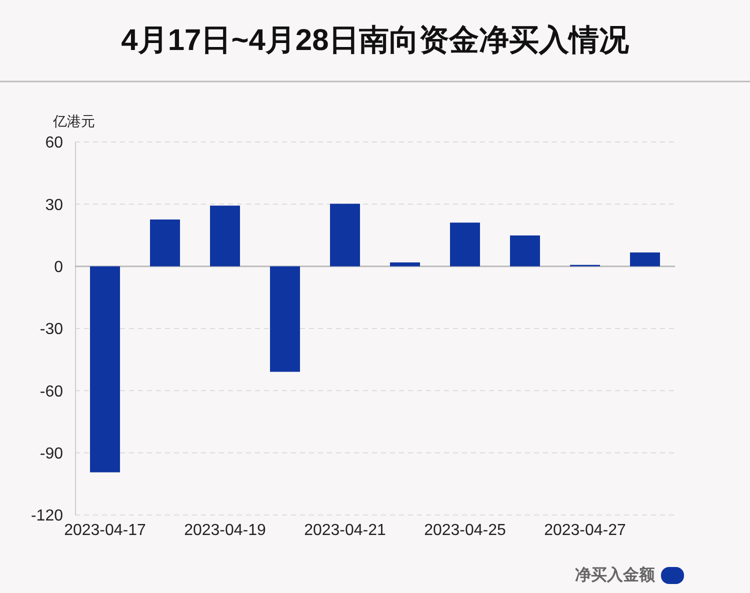 The width and height of the screenshot is (750, 593). What do you see at coordinates (52, 453) in the screenshot?
I see `y-tick-label: -90` at bounding box center [52, 453].